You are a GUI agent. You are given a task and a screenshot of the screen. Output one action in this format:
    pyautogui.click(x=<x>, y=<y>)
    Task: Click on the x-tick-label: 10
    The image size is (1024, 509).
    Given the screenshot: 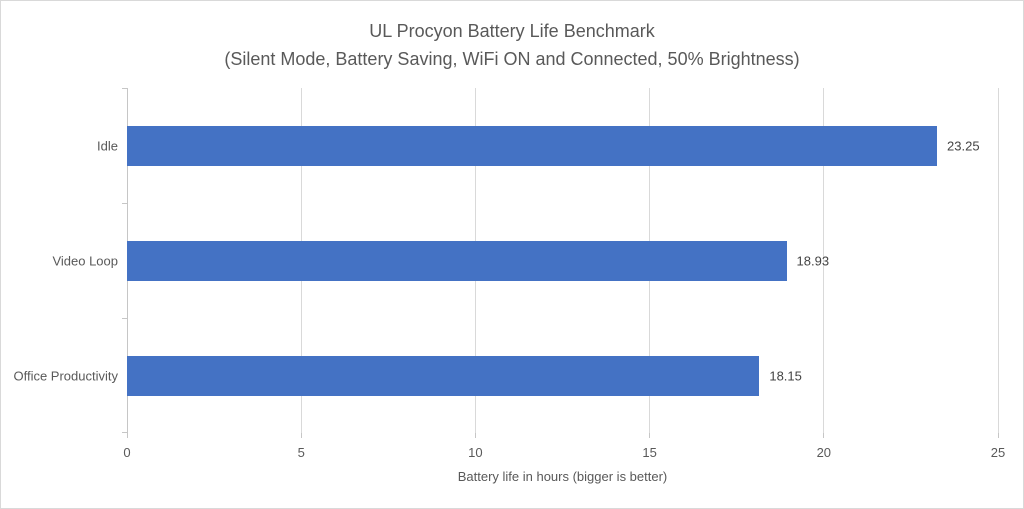 What is the action you would take?
    pyautogui.click(x=475, y=452)
    